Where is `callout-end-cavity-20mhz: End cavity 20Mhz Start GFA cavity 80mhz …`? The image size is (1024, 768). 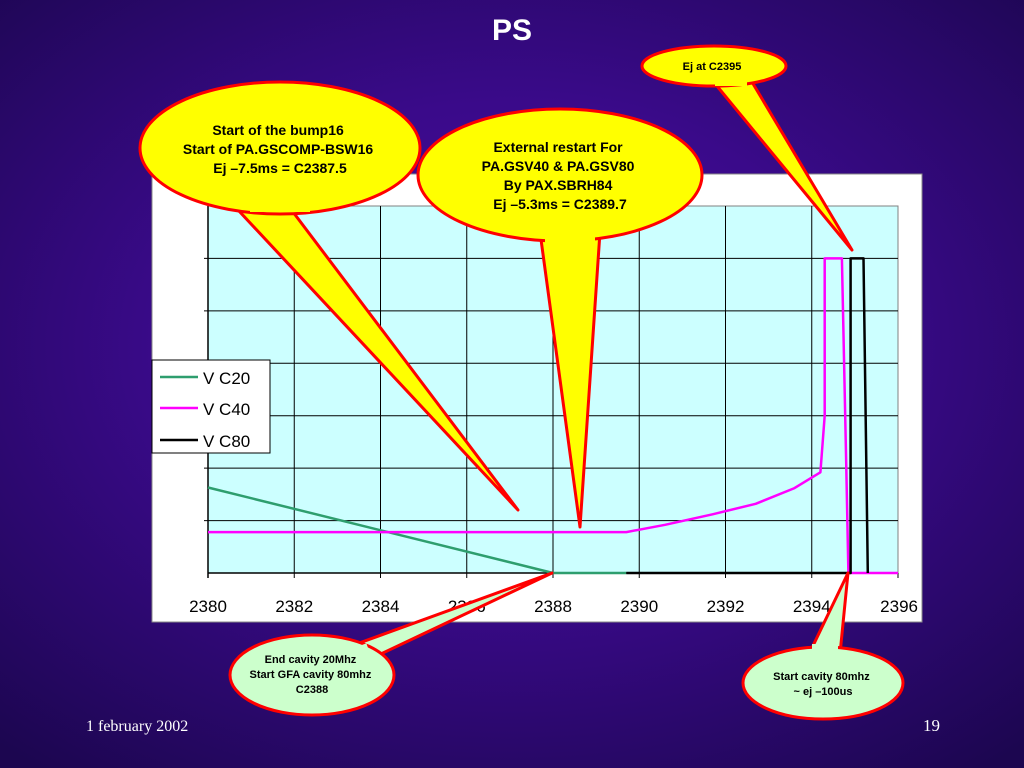 callout-end-cavity-20mhz: End cavity 20Mhz Start GFA cavity 80mhz … is located at coordinates (391, 644).